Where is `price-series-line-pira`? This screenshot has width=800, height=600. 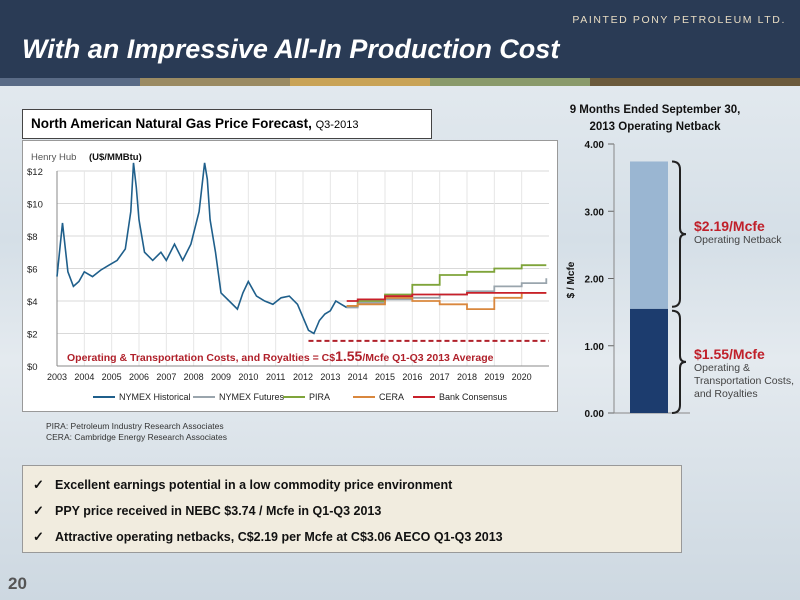 price-series-line-pira is located at coordinates (446, 285).